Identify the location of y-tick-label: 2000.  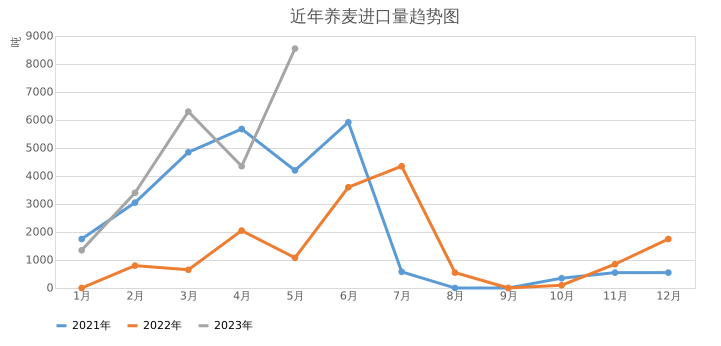
(40, 232).